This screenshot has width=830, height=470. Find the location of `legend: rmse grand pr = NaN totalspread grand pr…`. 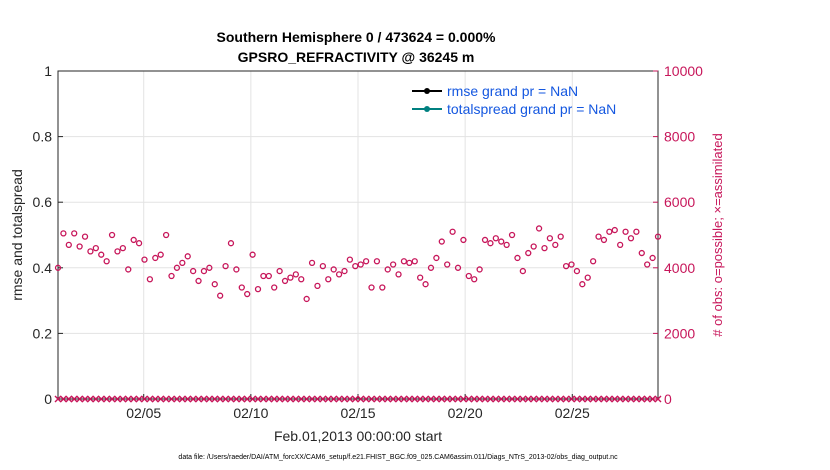

legend: rmse grand pr = NaN totalspread grand pr… is located at coordinates (514, 100).